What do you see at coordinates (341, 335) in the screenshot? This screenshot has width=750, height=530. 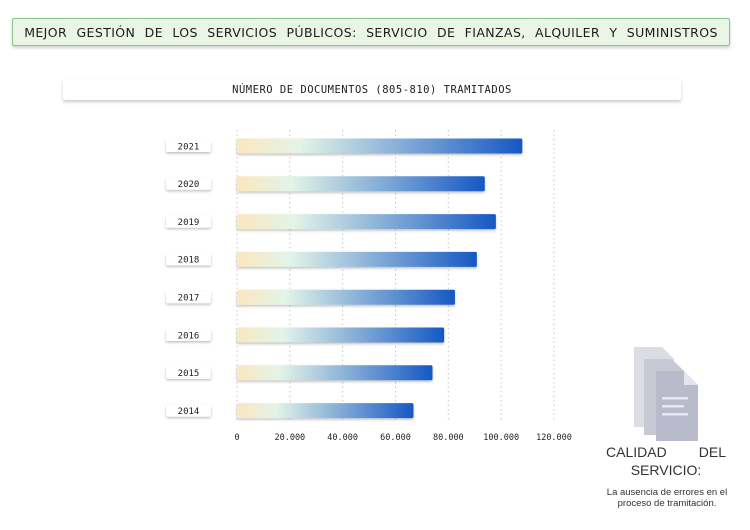 I see `bar-2016` at bounding box center [341, 335].